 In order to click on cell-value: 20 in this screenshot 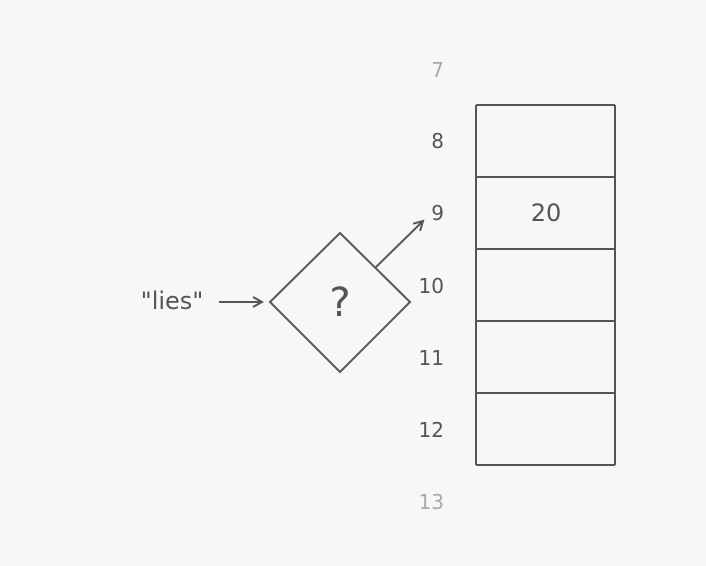, I will do `click(546, 213)`.